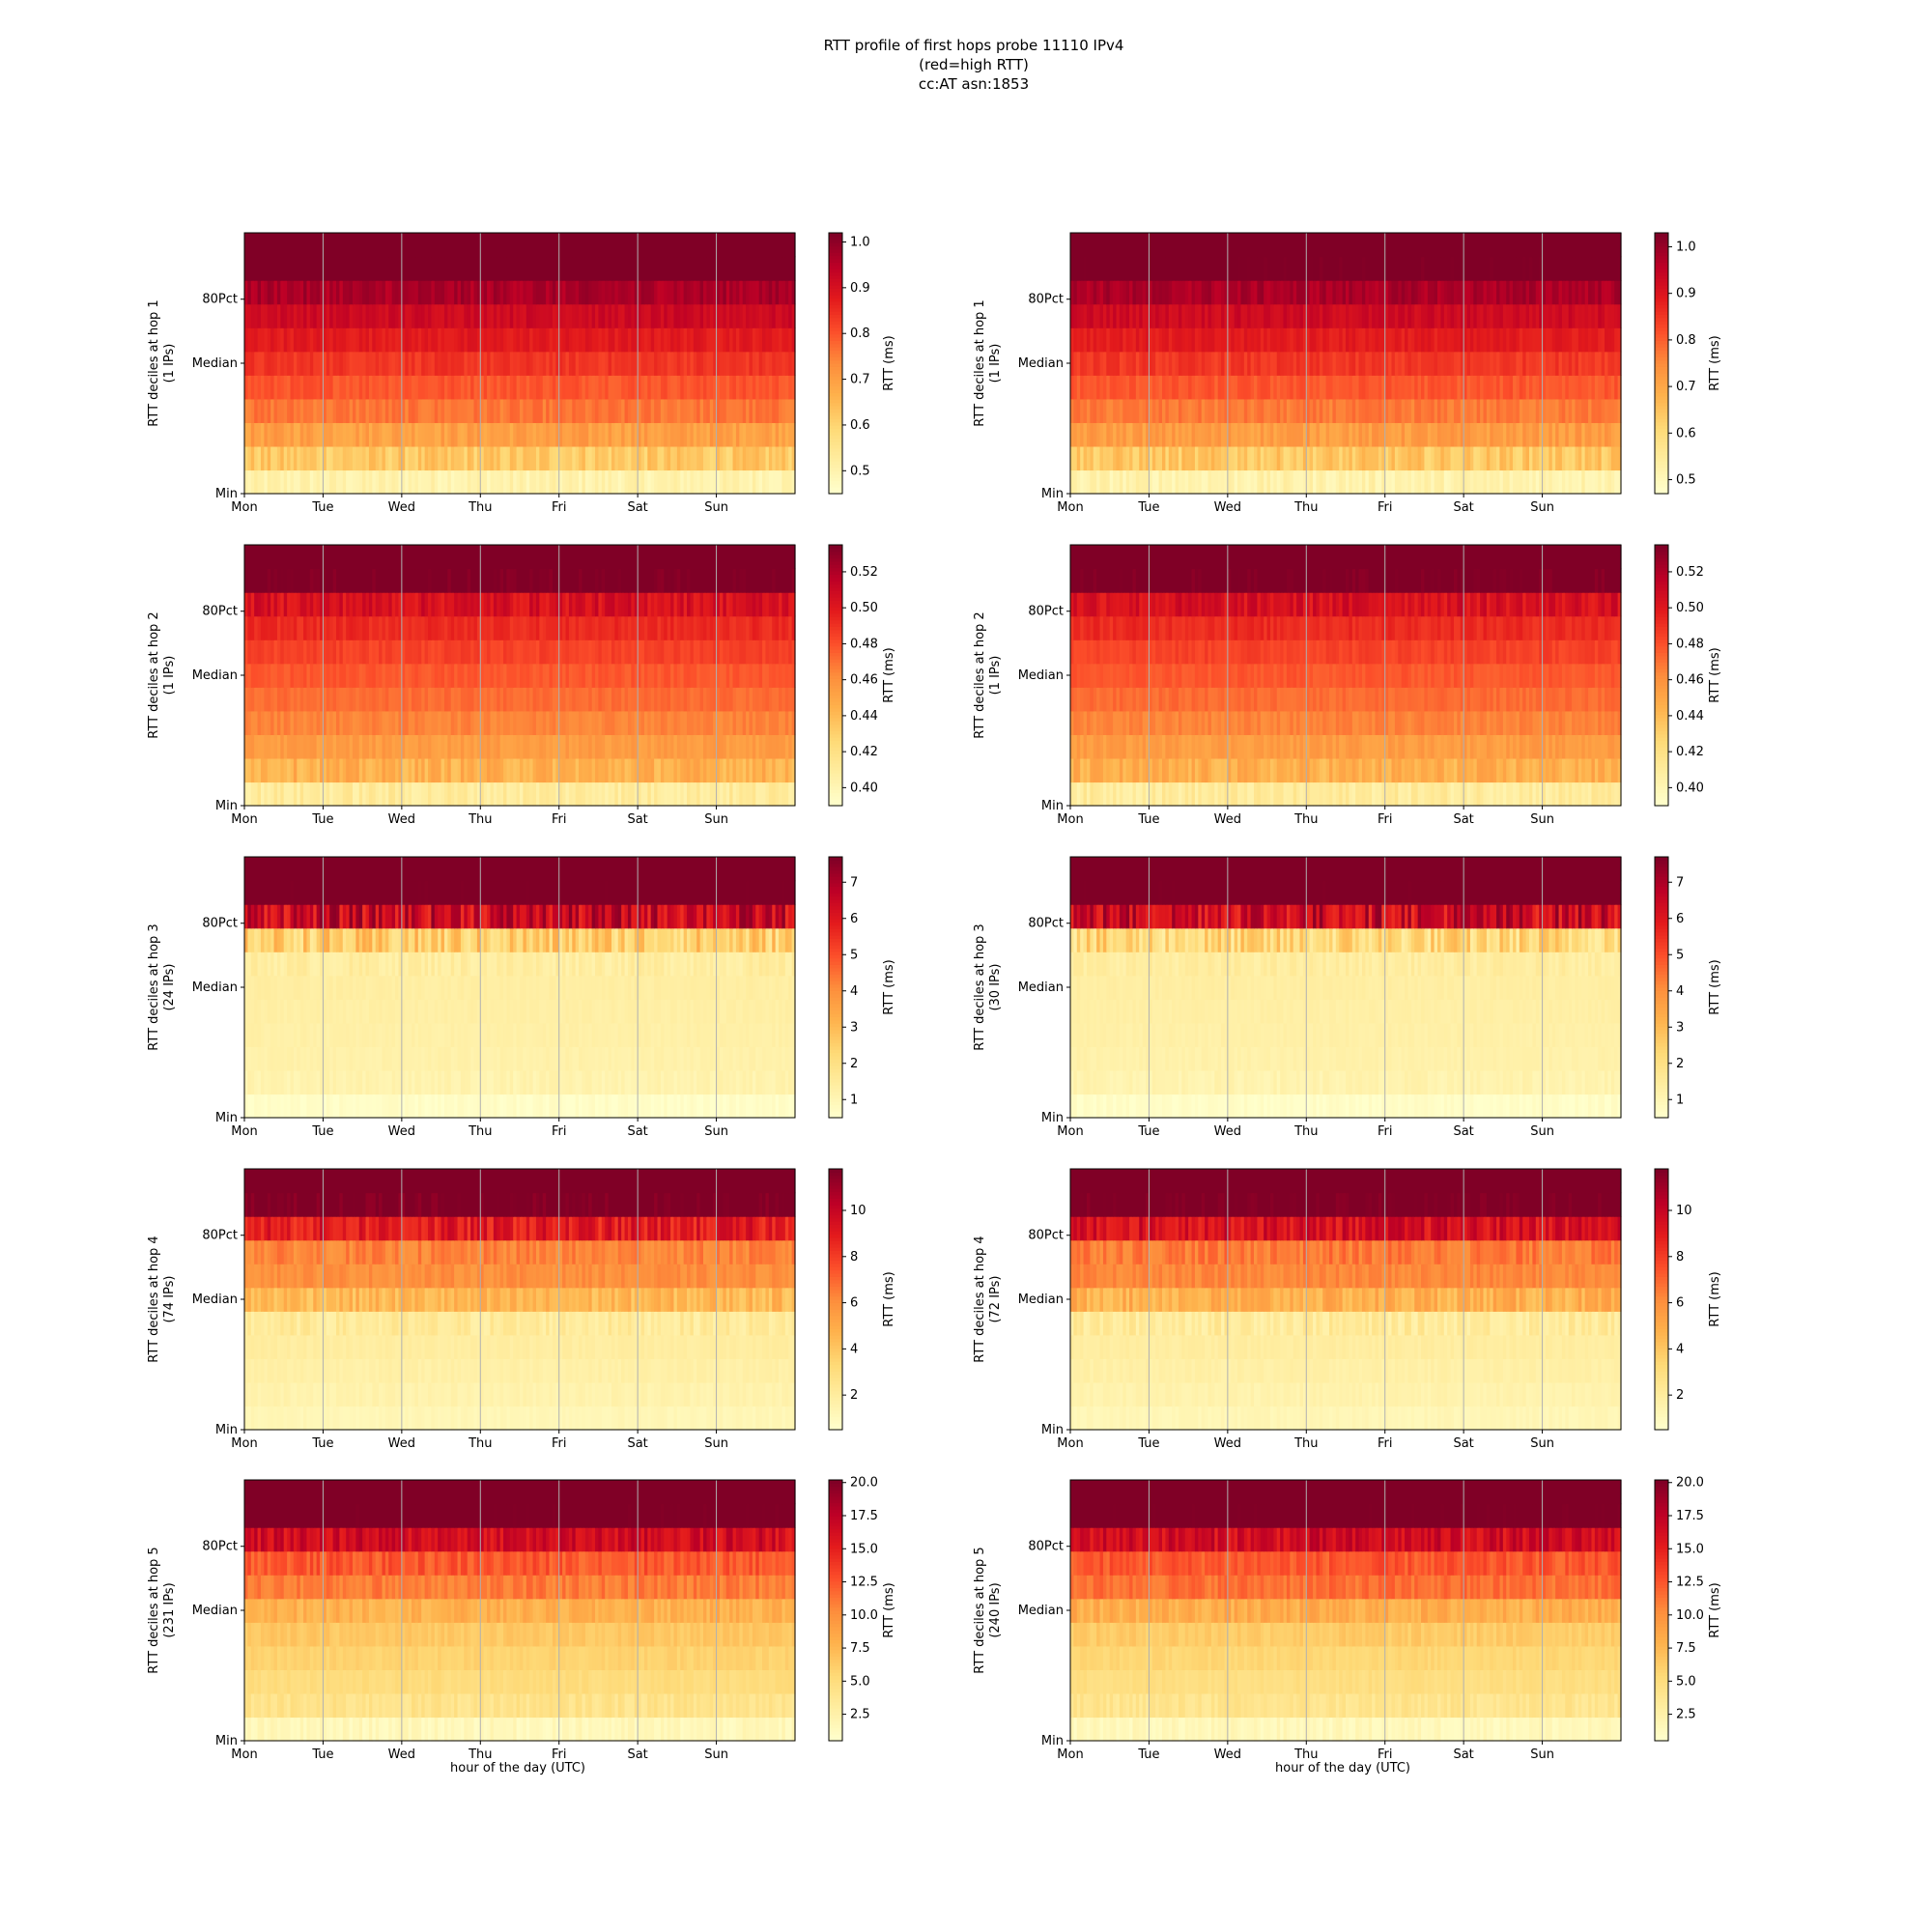 The height and width of the screenshot is (1932, 1932). Describe the element at coordinates (860, 471) in the screenshot. I see `colorbar-tick-label: 0.5` at that location.